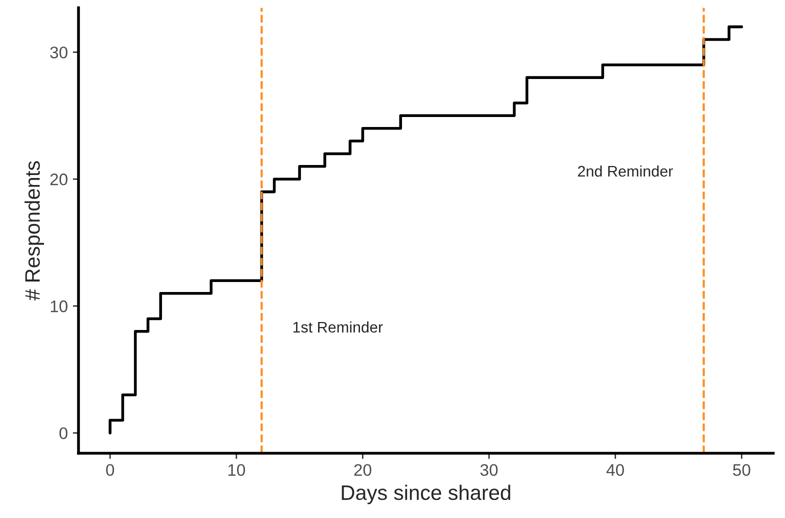 The image size is (785, 518). Describe the element at coordinates (63, 433) in the screenshot. I see `y-tick-label: 0` at that location.